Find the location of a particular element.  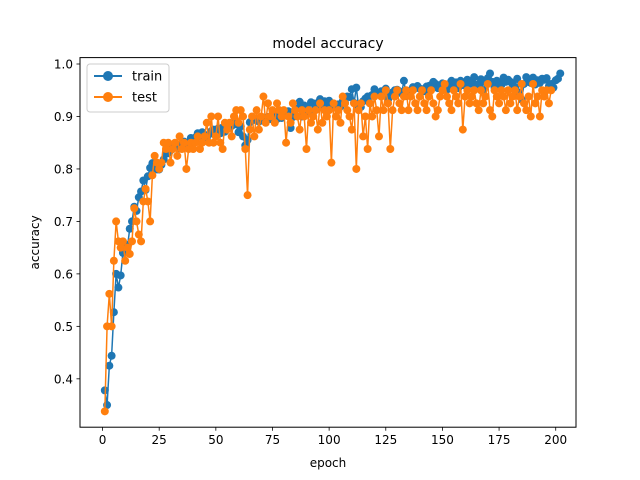

chart-title: model accuracy is located at coordinates (327, 44).